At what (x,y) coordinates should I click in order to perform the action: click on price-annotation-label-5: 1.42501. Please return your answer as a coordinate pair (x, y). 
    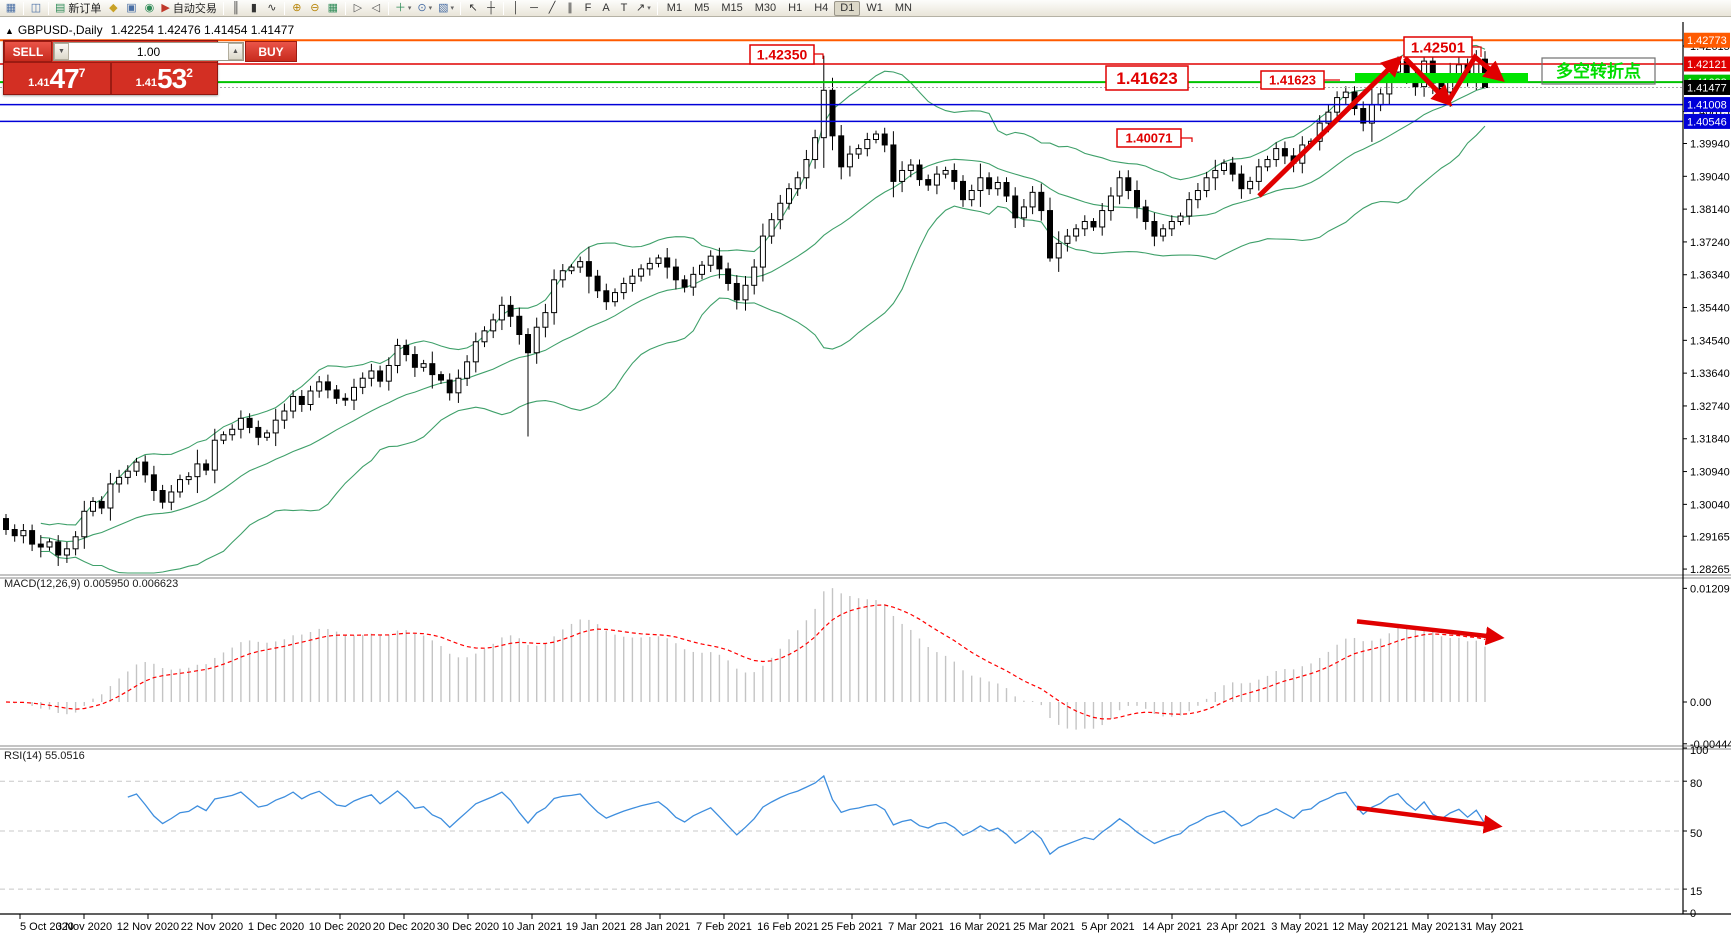
    Looking at the image, I should click on (1442, 47).